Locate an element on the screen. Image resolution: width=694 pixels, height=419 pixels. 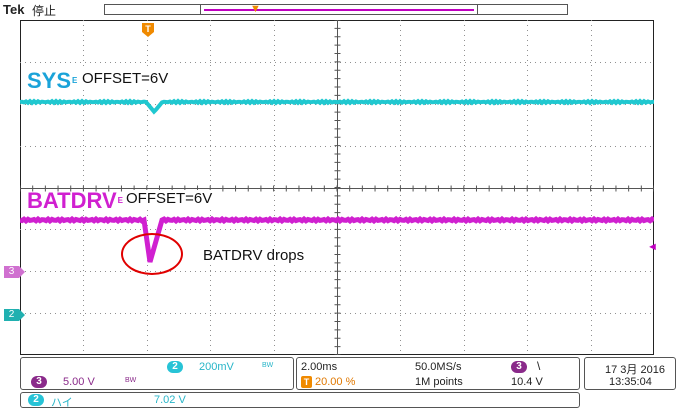
measurement-value: 7.02 V is located at coordinates (170, 400).